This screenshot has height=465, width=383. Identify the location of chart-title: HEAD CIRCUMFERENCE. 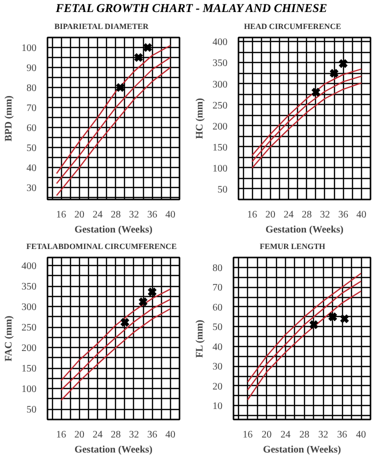
(293, 26).